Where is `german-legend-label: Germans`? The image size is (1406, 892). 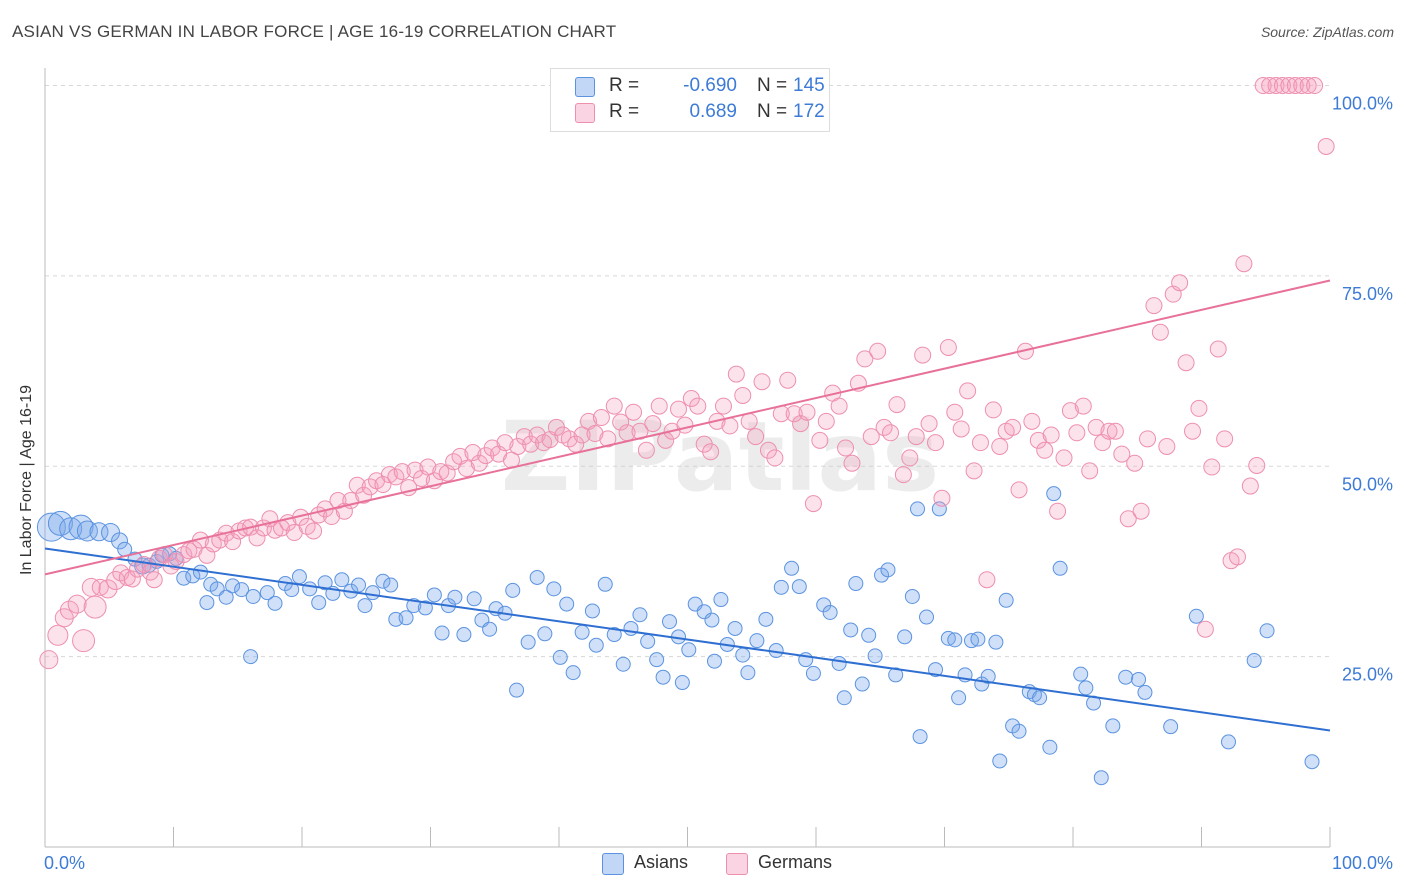
german-legend-label: Germans is located at coordinates (795, 862).